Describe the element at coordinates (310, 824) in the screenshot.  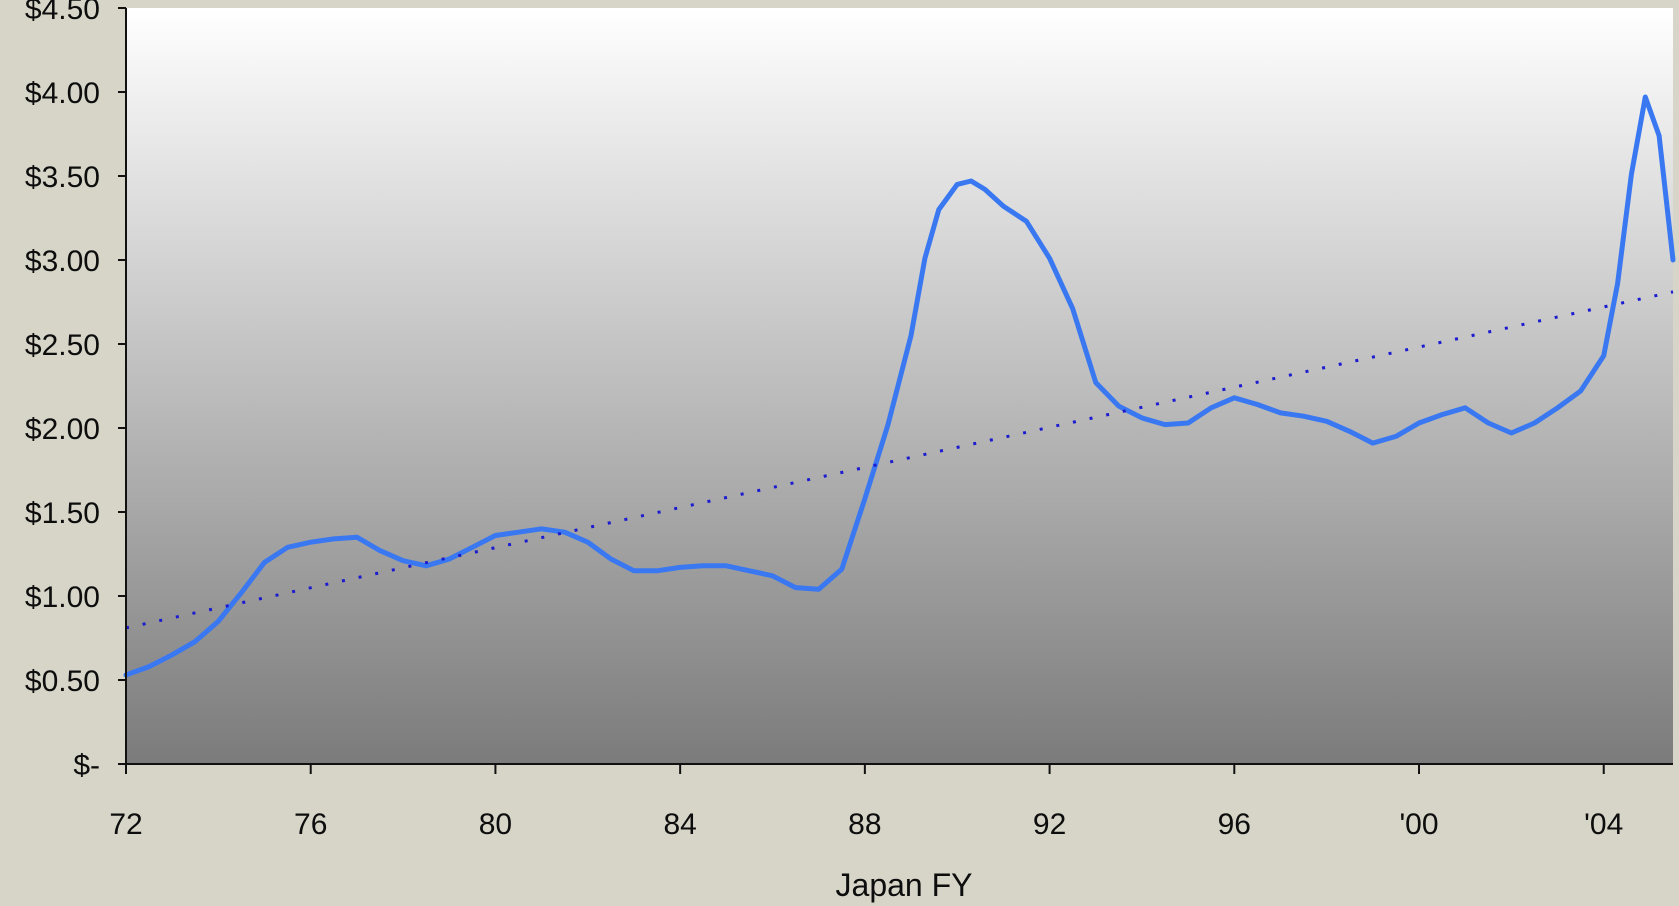
I see `x-tick-label: 76` at that location.